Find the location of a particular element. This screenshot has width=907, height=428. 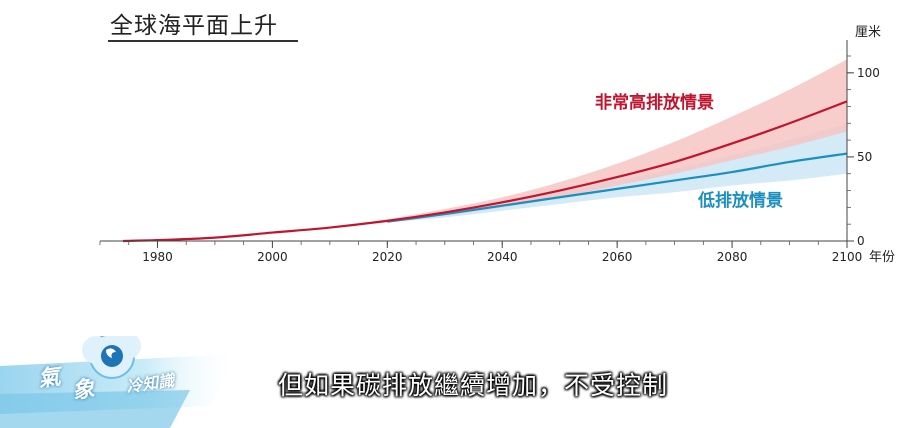

video-caption: 但如果碳排放繼續增加，不受控制 is located at coordinates (473, 385).